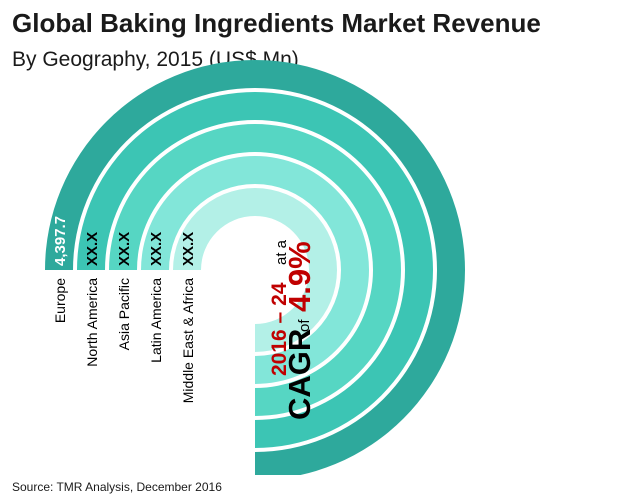 The width and height of the screenshot is (620, 502). What do you see at coordinates (299, 374) in the screenshot?
I see `cagr-label: CAGR` at bounding box center [299, 374].